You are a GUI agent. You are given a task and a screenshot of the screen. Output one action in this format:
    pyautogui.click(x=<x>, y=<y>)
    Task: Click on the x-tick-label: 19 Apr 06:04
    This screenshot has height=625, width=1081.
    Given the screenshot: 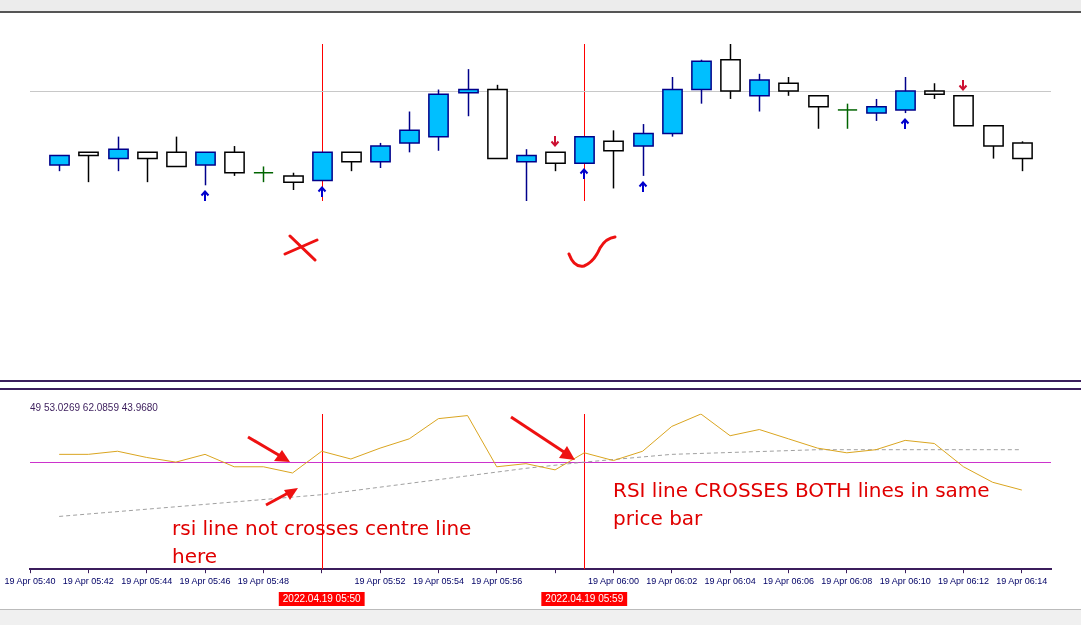 What is the action you would take?
    pyautogui.click(x=730, y=581)
    